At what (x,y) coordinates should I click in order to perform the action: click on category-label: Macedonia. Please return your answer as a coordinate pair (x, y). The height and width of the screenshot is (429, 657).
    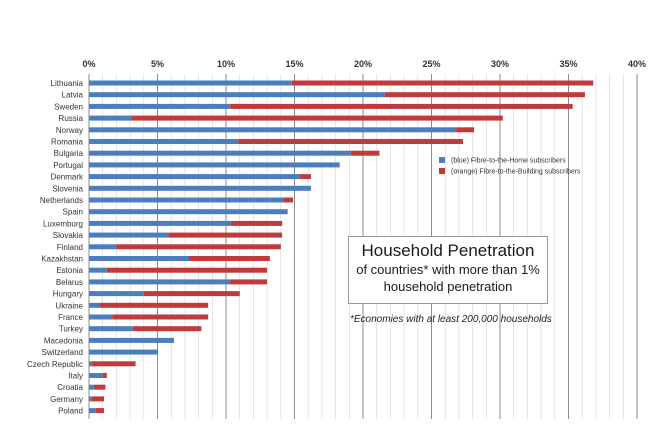
    Looking at the image, I should click on (64, 340).